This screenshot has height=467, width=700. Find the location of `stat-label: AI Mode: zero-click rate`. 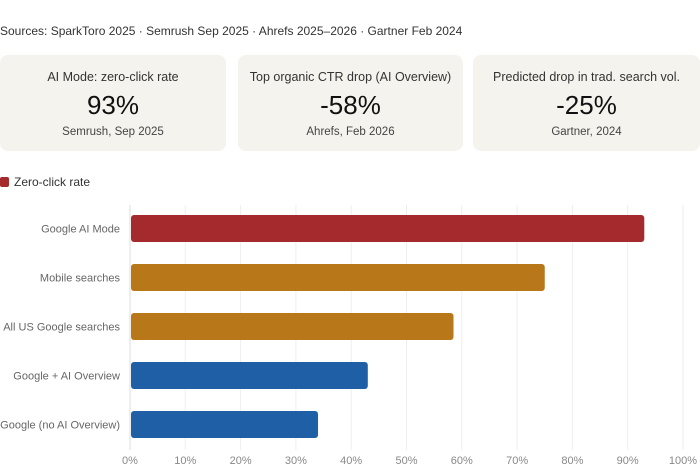

stat-label: AI Mode: zero-click rate is located at coordinates (113, 77).